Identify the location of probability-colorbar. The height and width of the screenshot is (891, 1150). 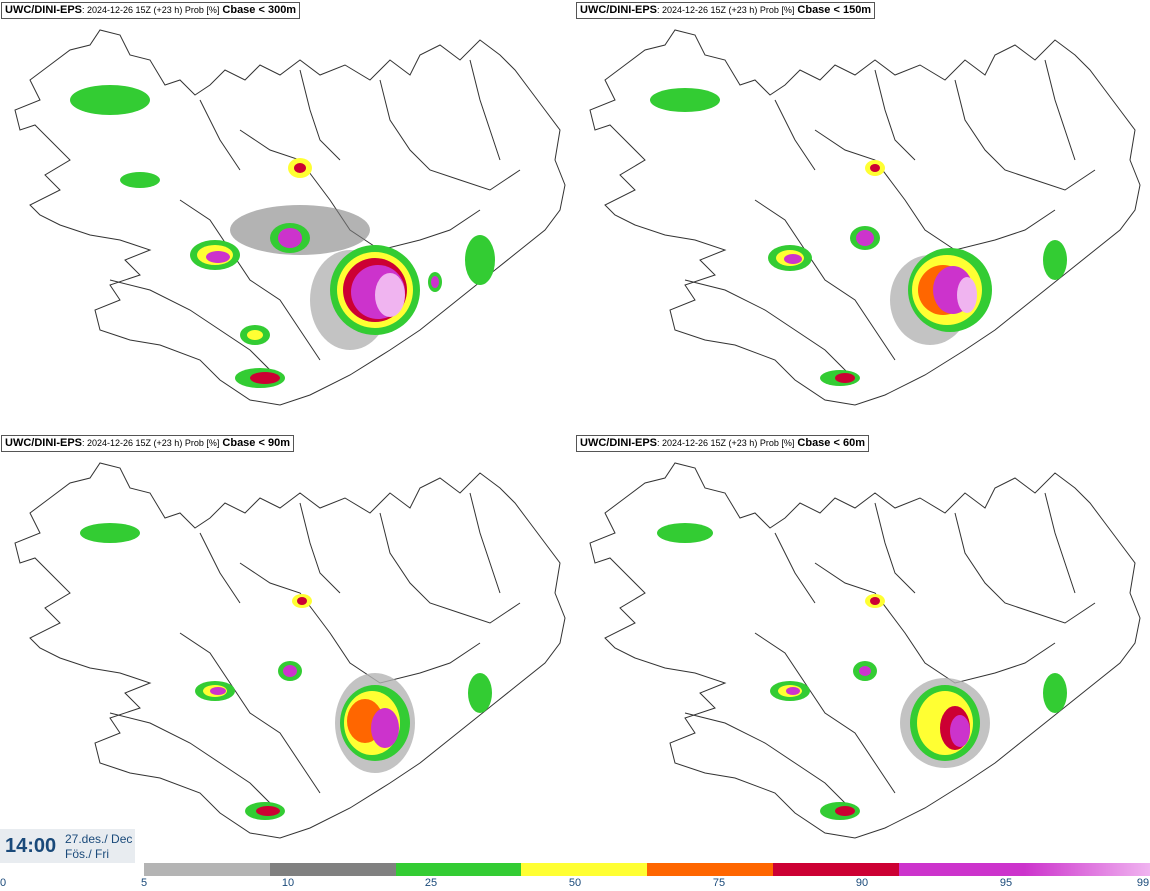
(647, 869).